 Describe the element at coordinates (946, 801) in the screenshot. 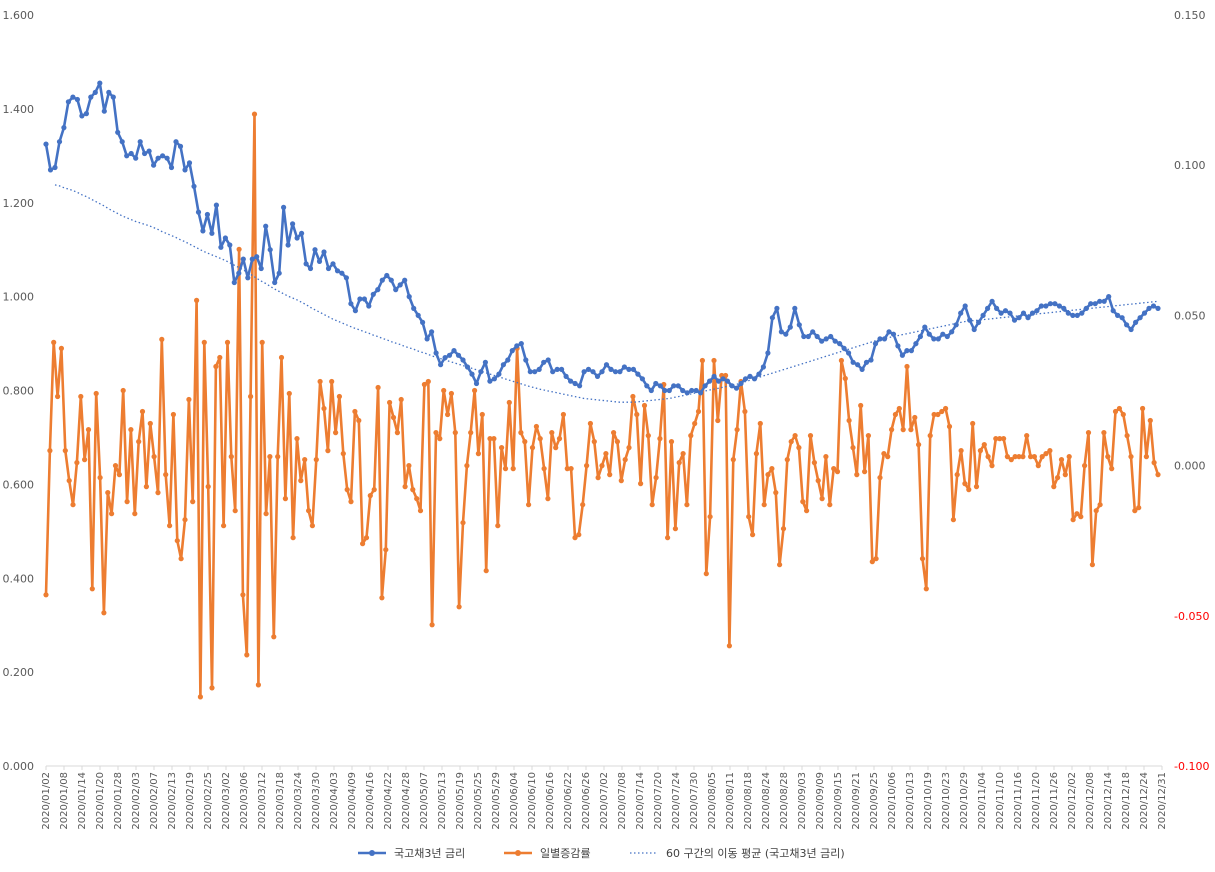

I see `x-axis-tick-label: 2020/10/23` at that location.